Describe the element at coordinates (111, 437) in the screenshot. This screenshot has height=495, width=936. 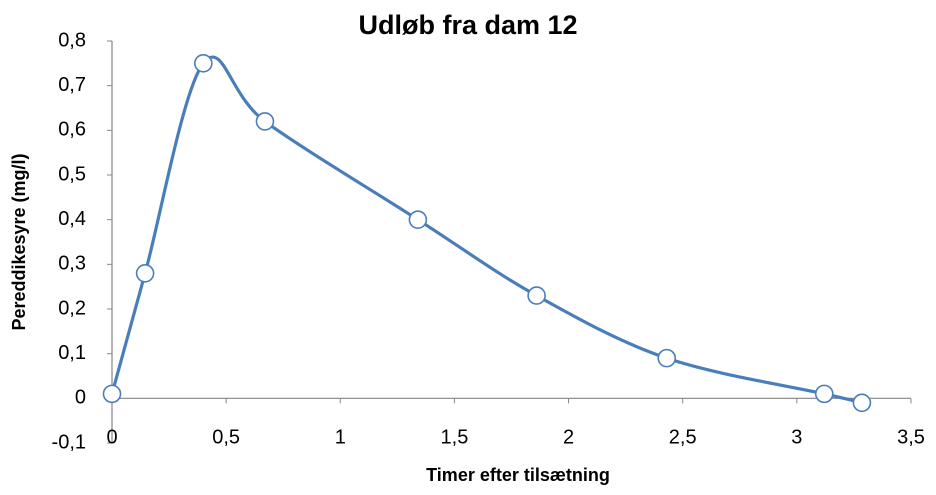
I see `x-tick-label: 0` at that location.